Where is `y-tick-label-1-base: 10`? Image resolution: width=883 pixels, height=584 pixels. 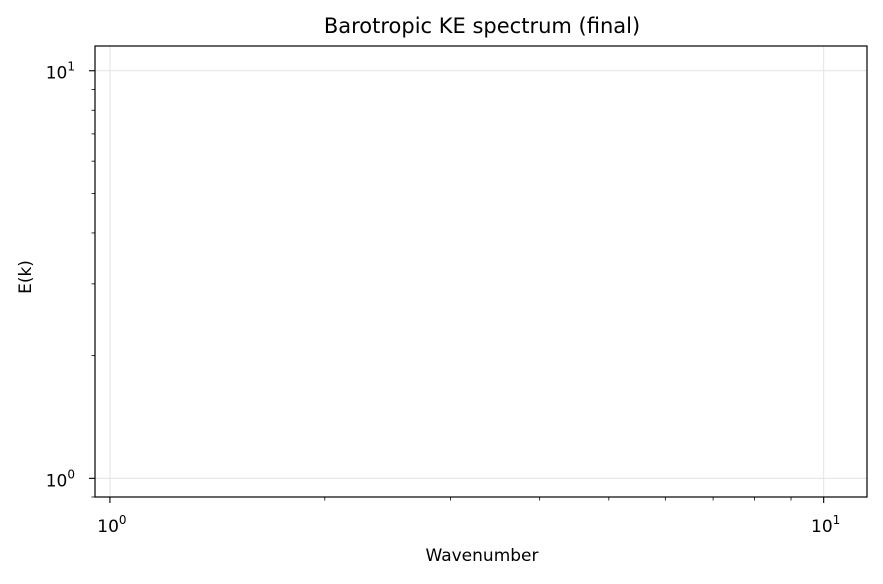 y-tick-label-1-base: 10 is located at coordinates (57, 74).